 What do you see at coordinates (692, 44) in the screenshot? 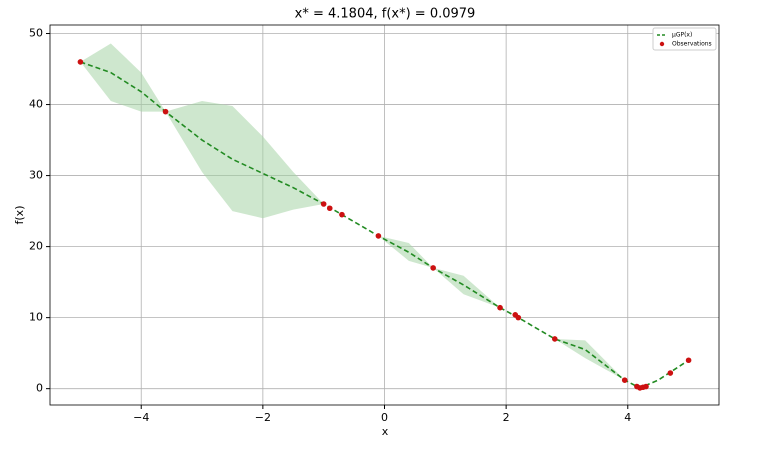
I see `legend-label: Observations` at bounding box center [692, 44].